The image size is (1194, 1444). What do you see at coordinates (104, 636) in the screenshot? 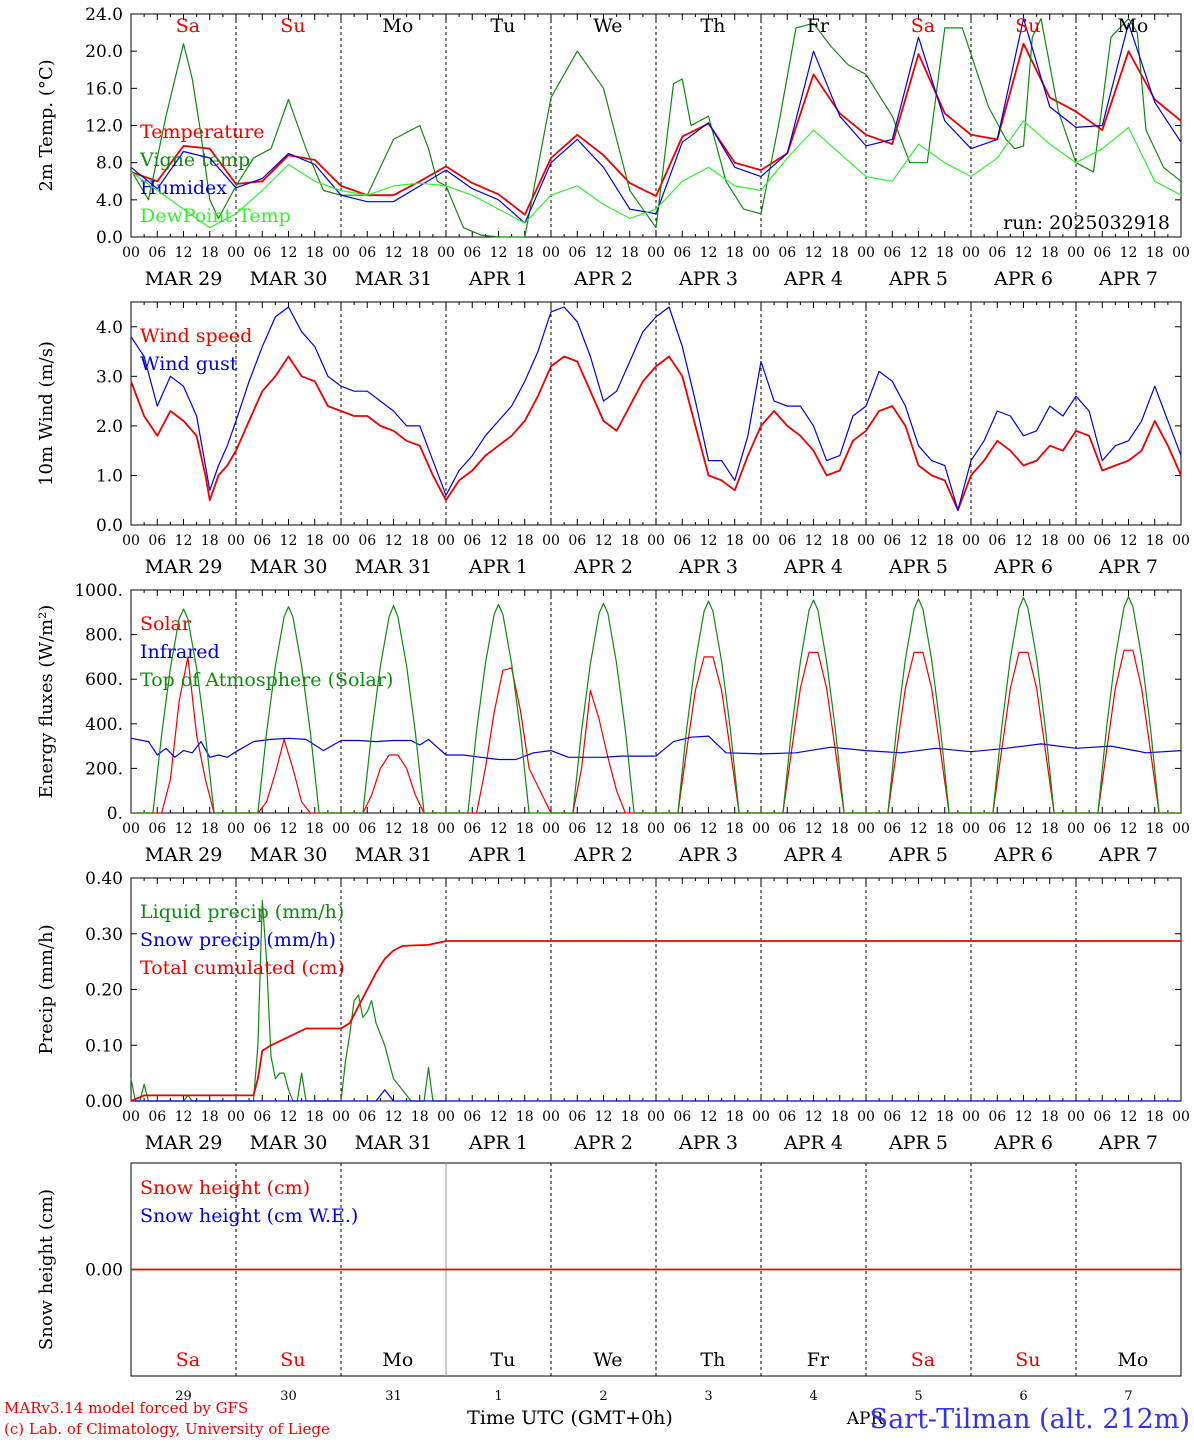
I see `y-tick-label: 800.` at bounding box center [104, 636].